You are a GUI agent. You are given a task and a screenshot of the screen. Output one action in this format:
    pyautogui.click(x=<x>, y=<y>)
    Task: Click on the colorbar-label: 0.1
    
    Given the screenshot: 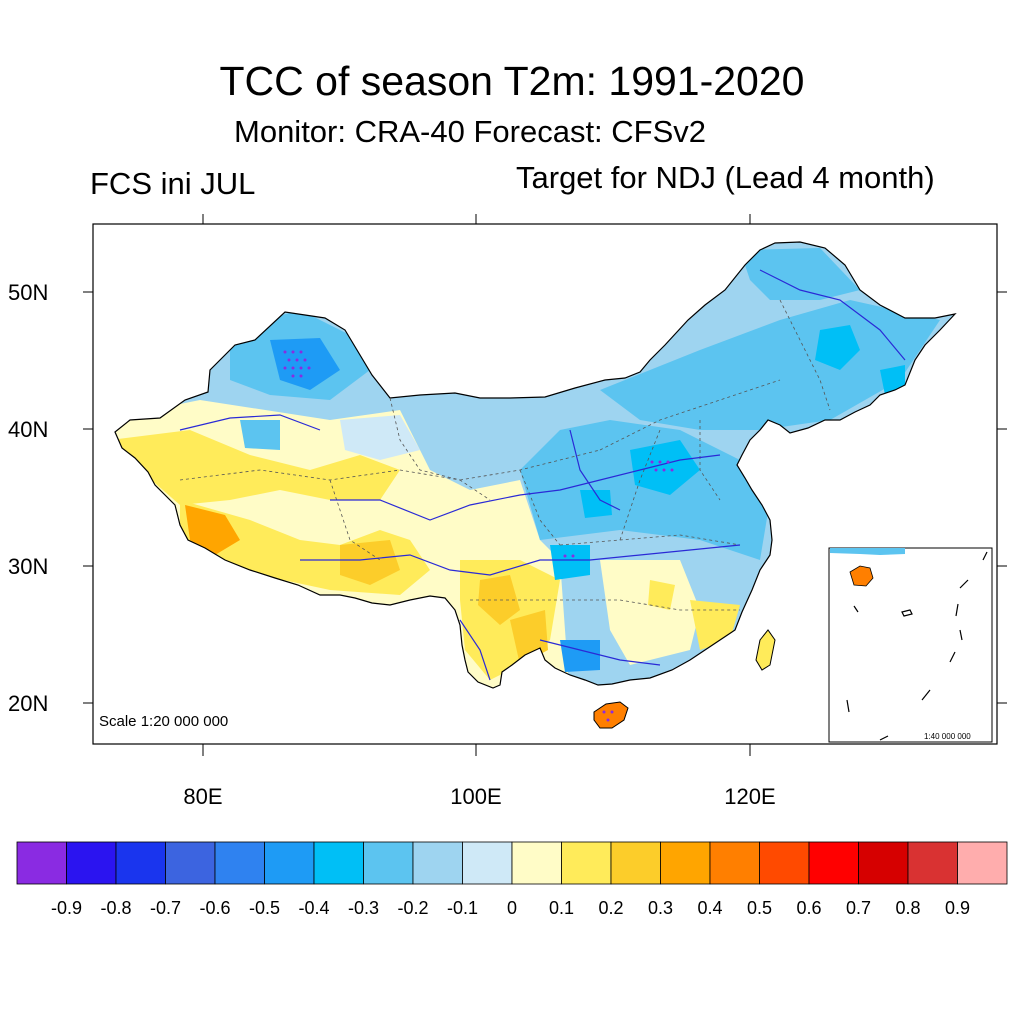 What is the action you would take?
    pyautogui.click(x=561, y=908)
    